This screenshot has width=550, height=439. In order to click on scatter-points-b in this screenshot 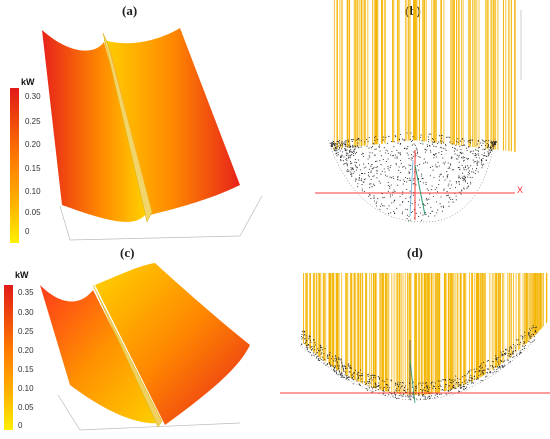, I will do `click(414, 177)`.